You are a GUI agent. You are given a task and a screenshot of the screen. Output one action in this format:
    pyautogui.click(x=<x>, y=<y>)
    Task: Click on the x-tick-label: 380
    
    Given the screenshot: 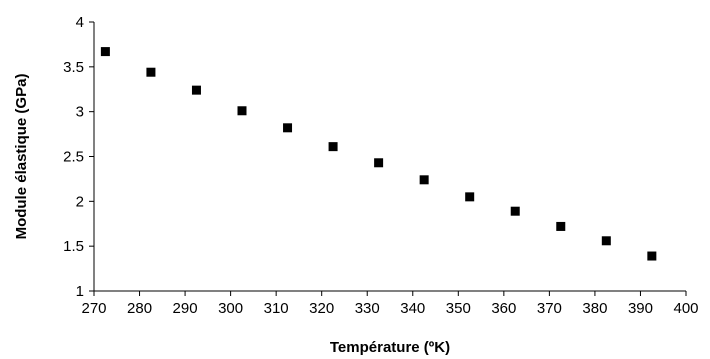 What is the action you would take?
    pyautogui.click(x=594, y=308)
    